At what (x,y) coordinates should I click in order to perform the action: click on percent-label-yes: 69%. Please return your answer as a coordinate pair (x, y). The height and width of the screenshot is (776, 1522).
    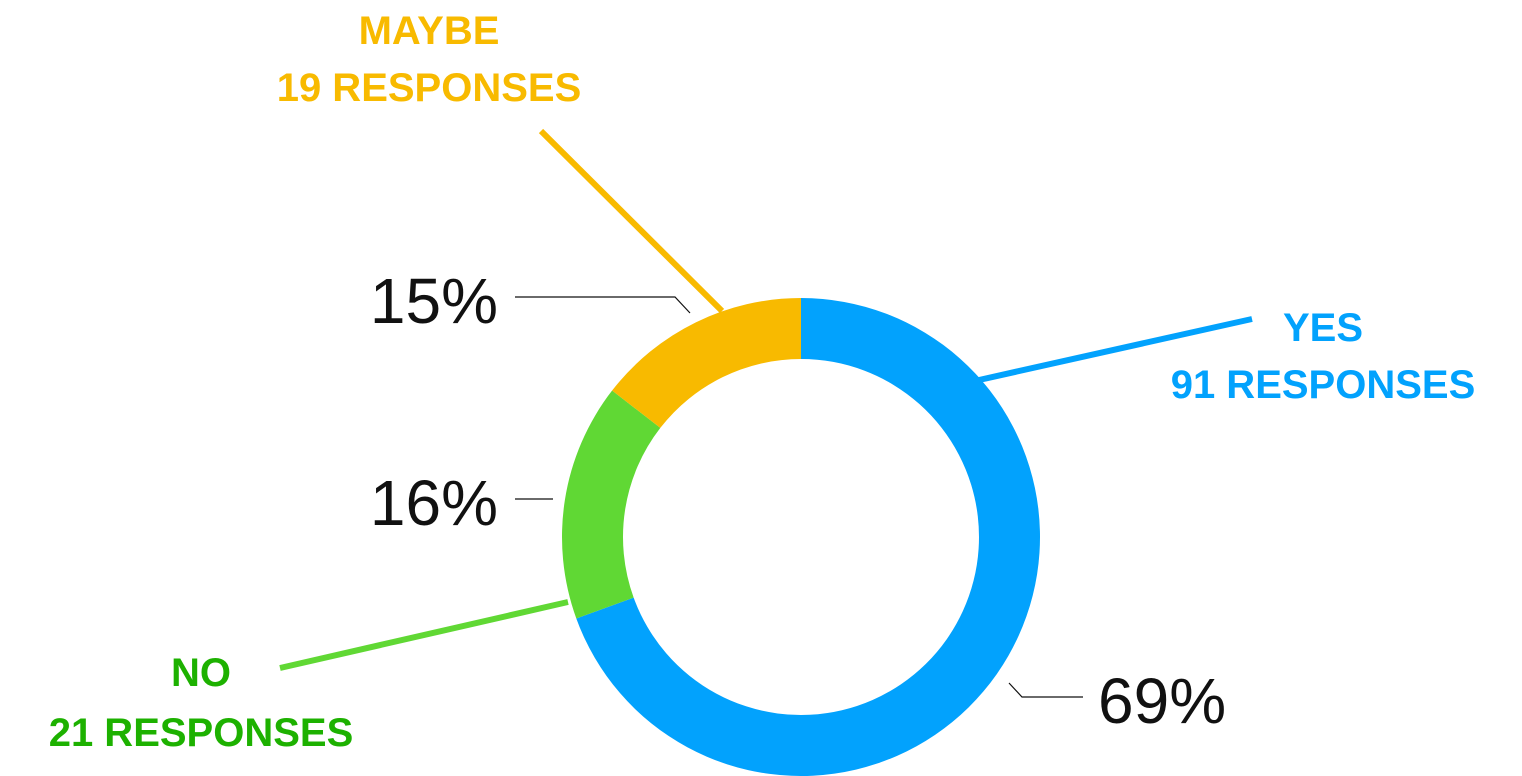
    Looking at the image, I should click on (1162, 701).